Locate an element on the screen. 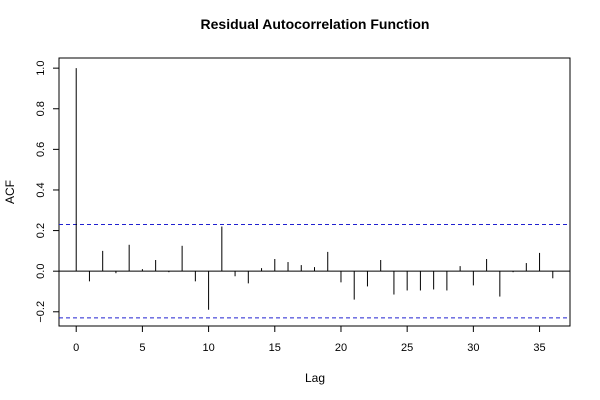 This screenshot has width=600, height=400. x-axis: 0 5 10 15 20 25 30 35 is located at coordinates (309, 339).